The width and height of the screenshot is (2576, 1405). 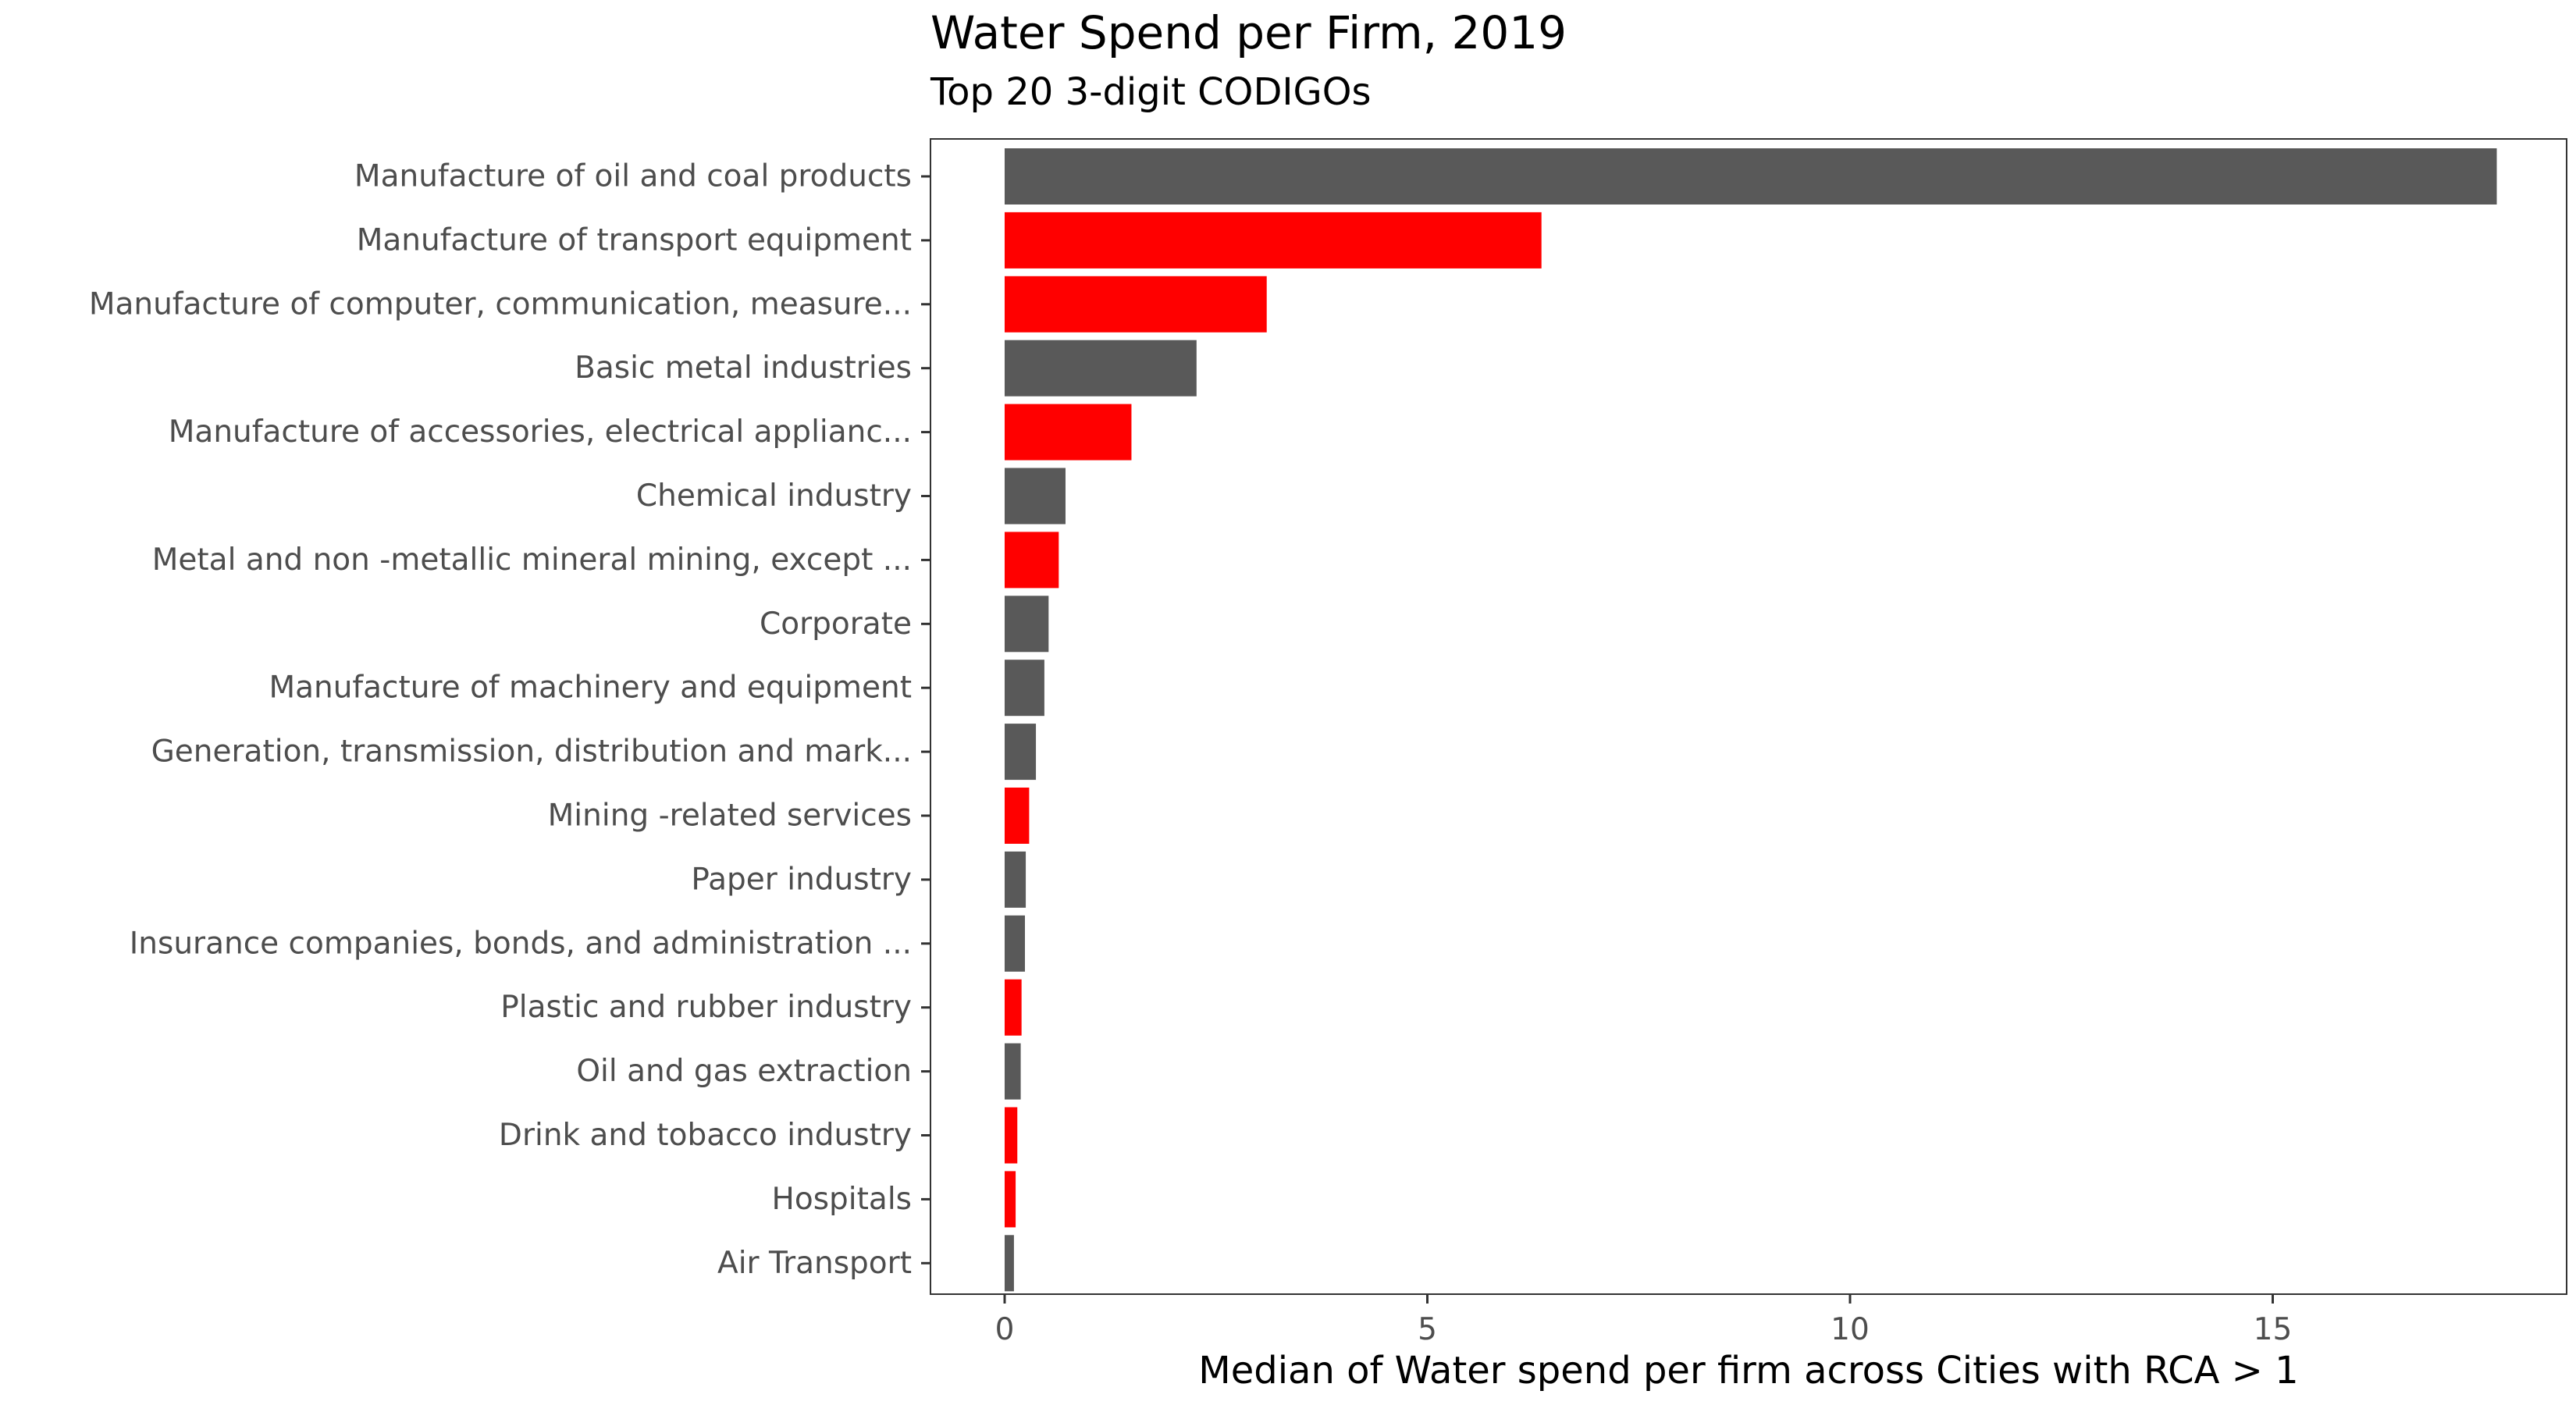 What do you see at coordinates (1850, 1329) in the screenshot?
I see `x-tick-label: 10` at bounding box center [1850, 1329].